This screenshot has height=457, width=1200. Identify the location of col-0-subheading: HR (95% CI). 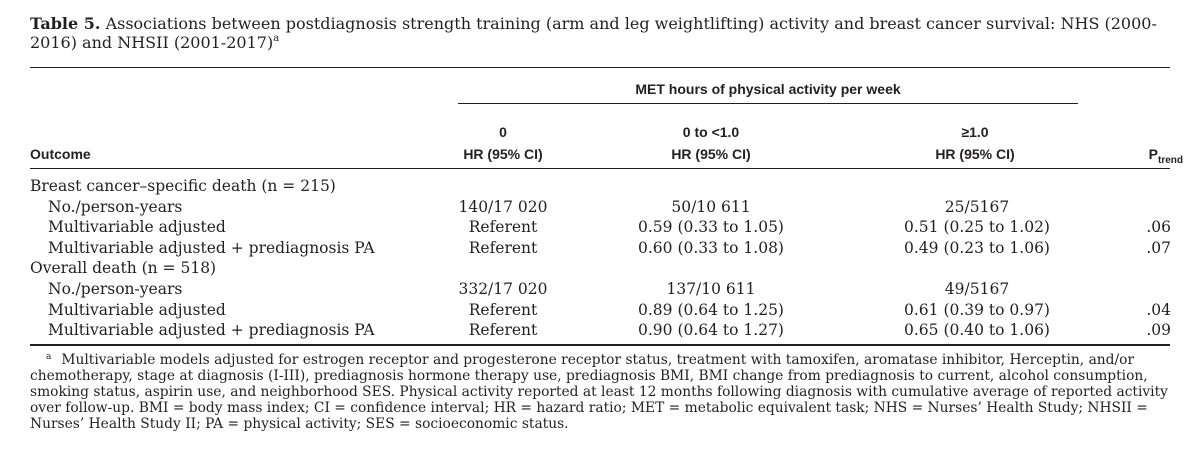
(503, 154).